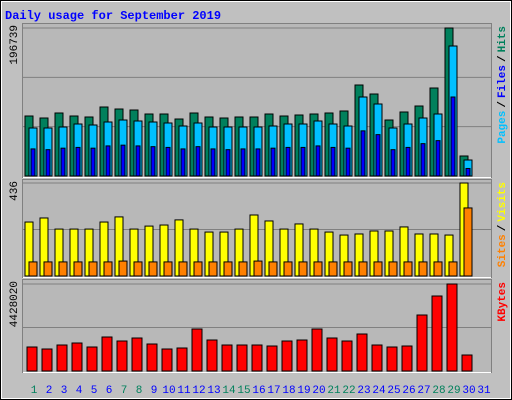 The width and height of the screenshot is (512, 400). What do you see at coordinates (109, 391) in the screenshot?
I see `x-tick-label: 6` at bounding box center [109, 391].